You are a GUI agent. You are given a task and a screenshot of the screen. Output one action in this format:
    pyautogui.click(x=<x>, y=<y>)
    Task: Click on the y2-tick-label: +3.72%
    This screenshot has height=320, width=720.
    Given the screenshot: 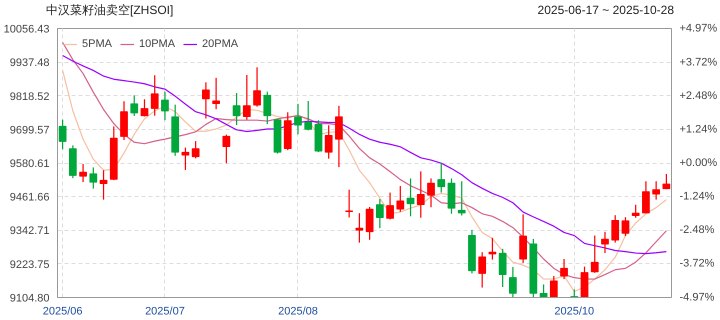 What is the action you would take?
    pyautogui.click(x=699, y=62)
    